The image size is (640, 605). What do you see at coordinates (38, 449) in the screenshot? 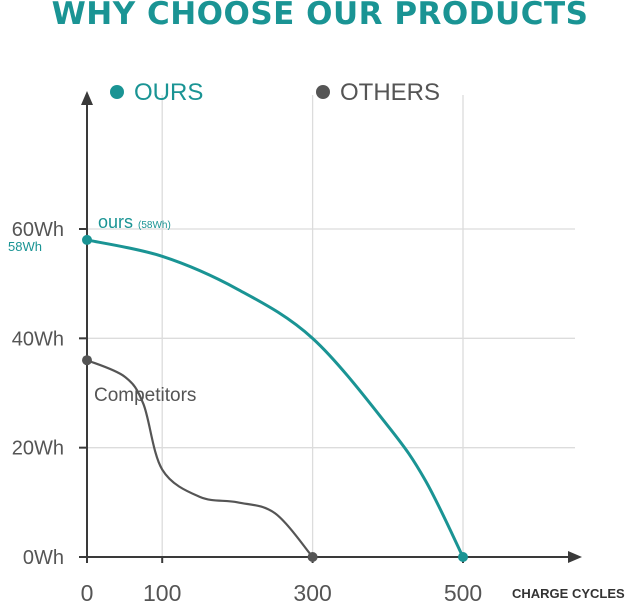
I see `y-tick-label: 20Wh` at bounding box center [38, 449].